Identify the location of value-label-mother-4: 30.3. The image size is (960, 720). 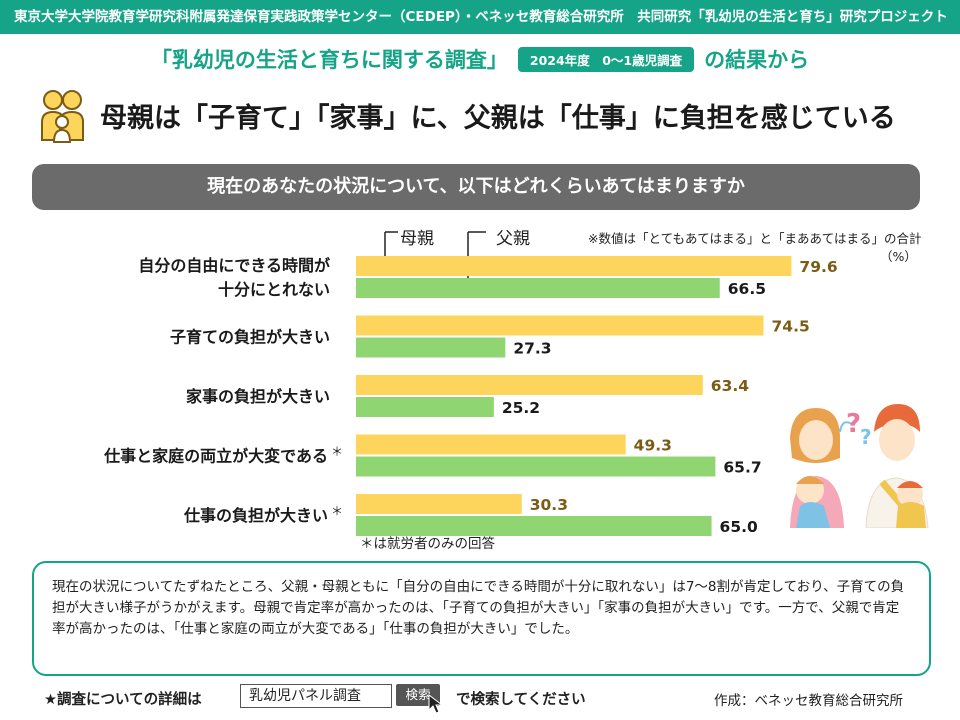
(549, 505).